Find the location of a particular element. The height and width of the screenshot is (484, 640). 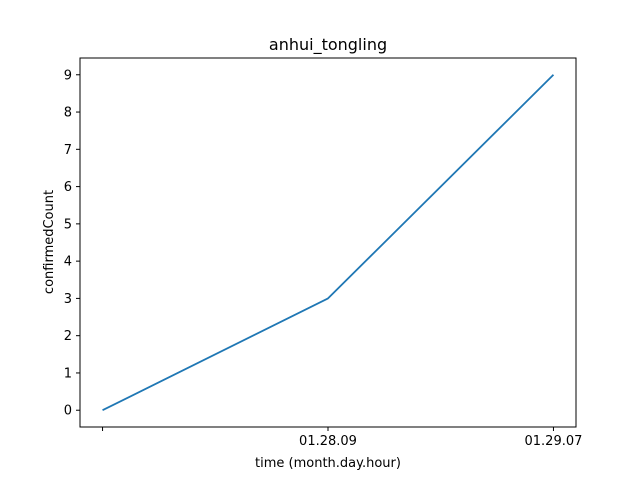

y-tick-label: 1 is located at coordinates (68, 373).